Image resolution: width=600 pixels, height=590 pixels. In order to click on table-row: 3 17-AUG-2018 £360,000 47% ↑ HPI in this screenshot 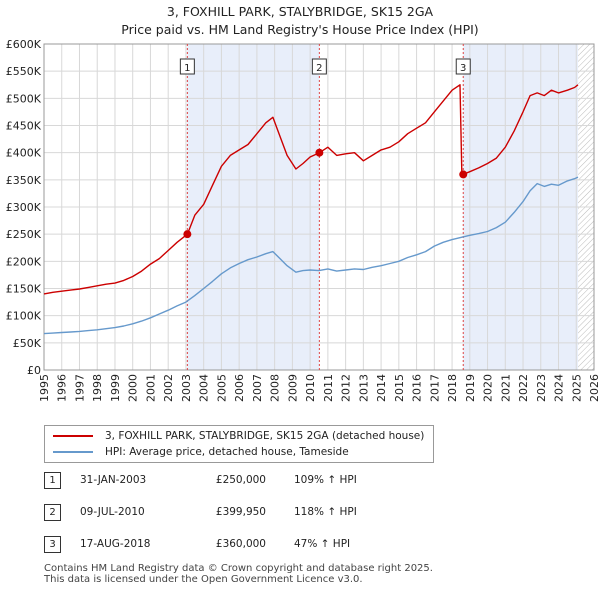, I will do `click(300, 545)`.